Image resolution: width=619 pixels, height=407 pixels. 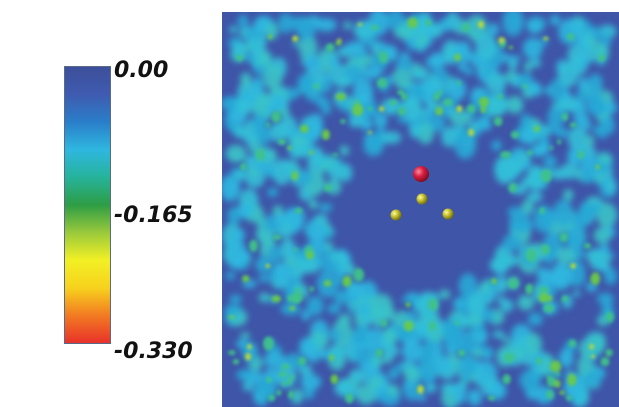 What do you see at coordinates (87, 205) in the screenshot?
I see `colorbar` at bounding box center [87, 205].